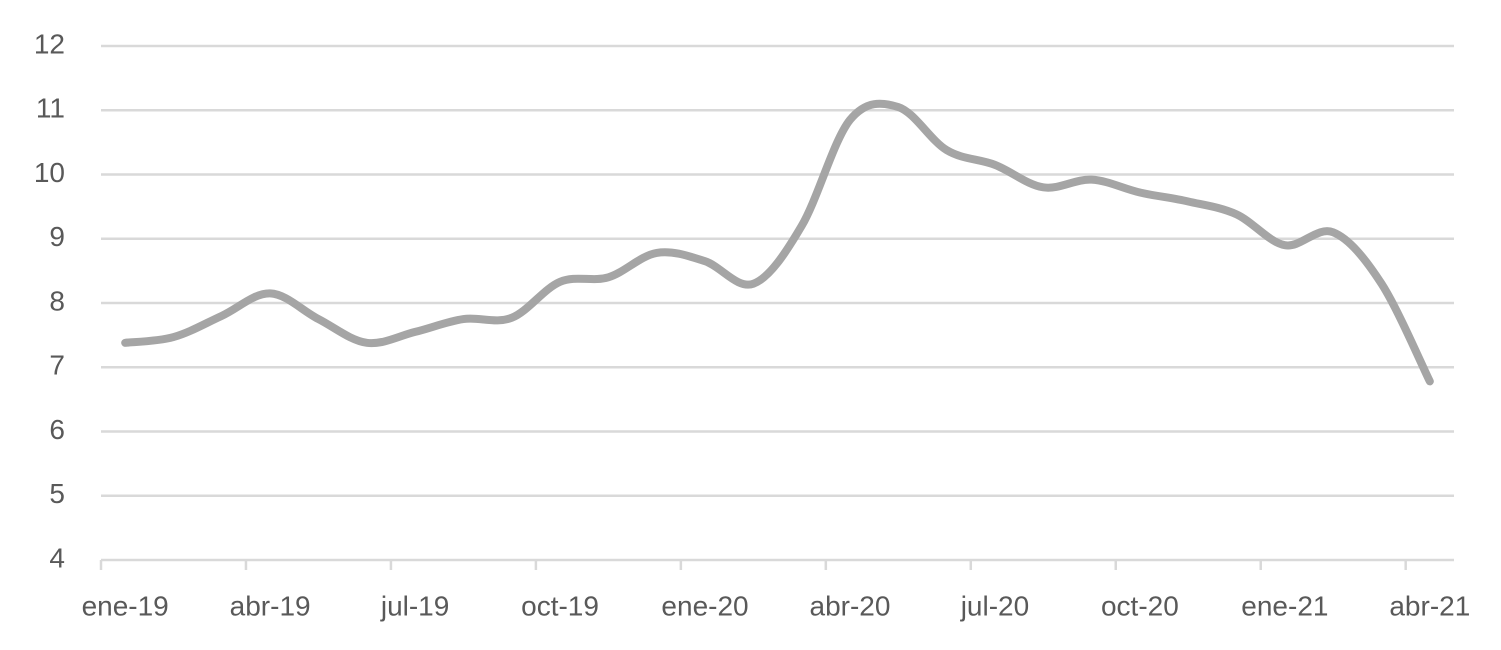 The width and height of the screenshot is (1501, 650). I want to click on x-tick-label: ene-20, so click(704, 605).